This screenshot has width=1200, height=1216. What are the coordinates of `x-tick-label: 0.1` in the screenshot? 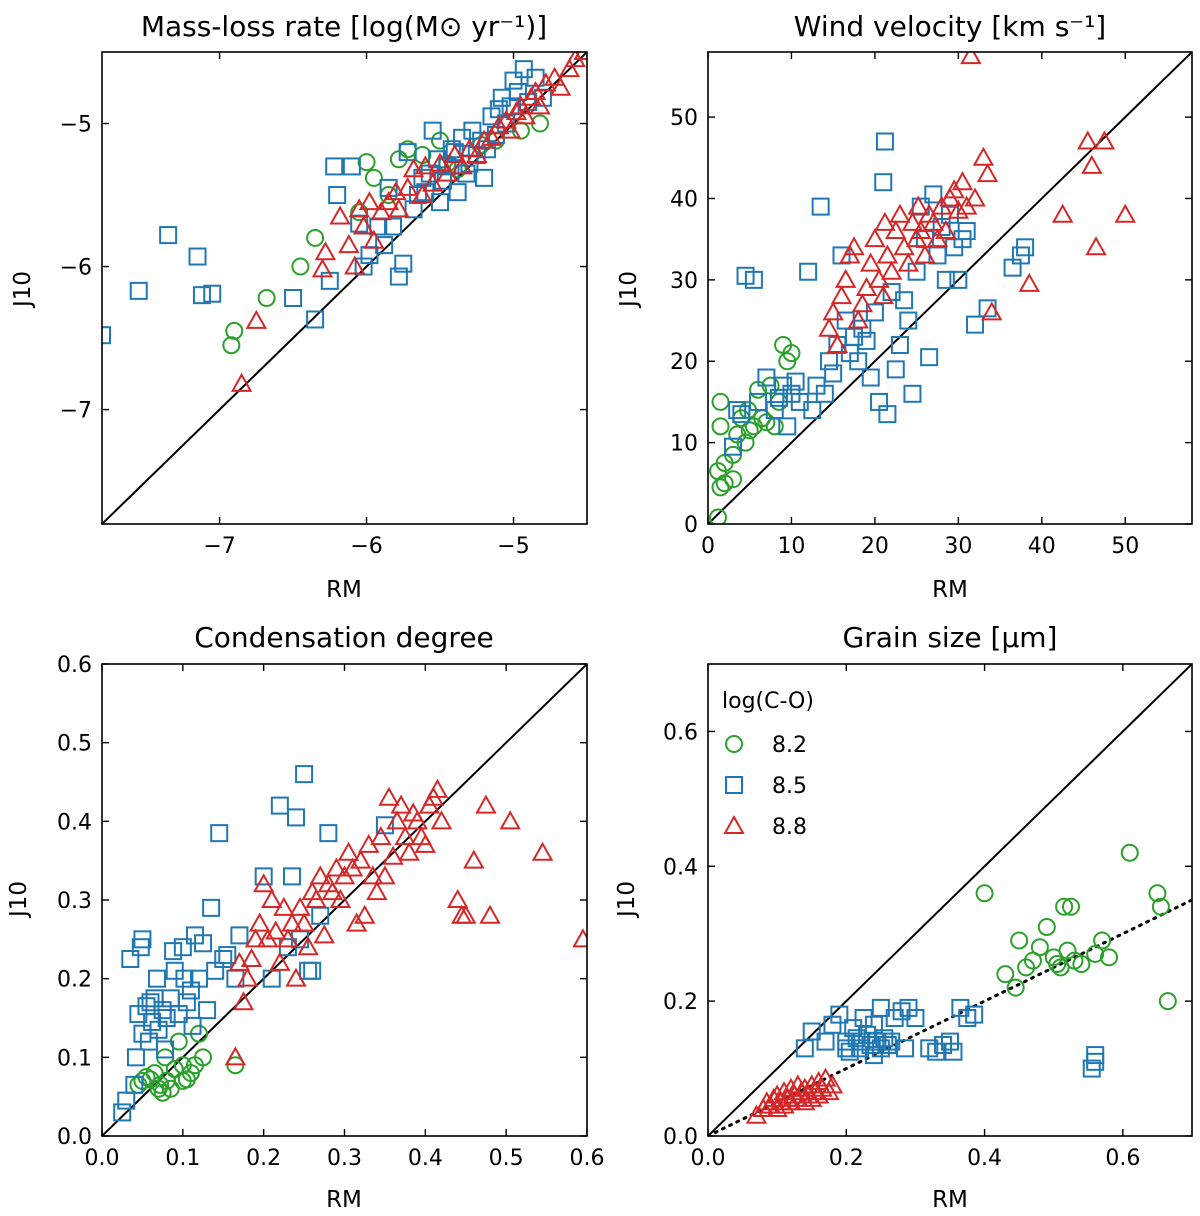 It's located at (182, 1158).